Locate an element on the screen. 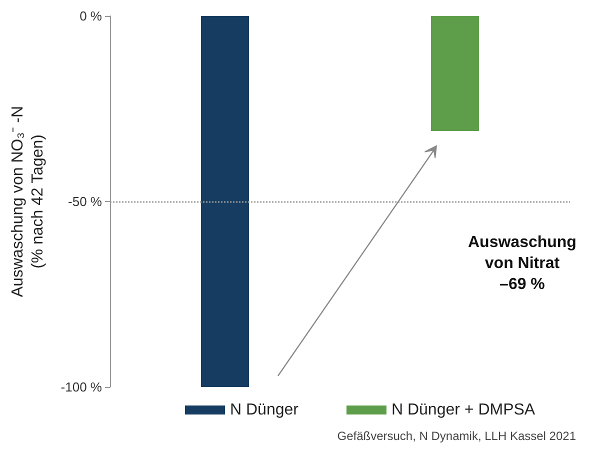 The height and width of the screenshot is (450, 598). text: Gefäßversuch, N Dynamik, LLH Kassel 2021 is located at coordinates (456, 436).